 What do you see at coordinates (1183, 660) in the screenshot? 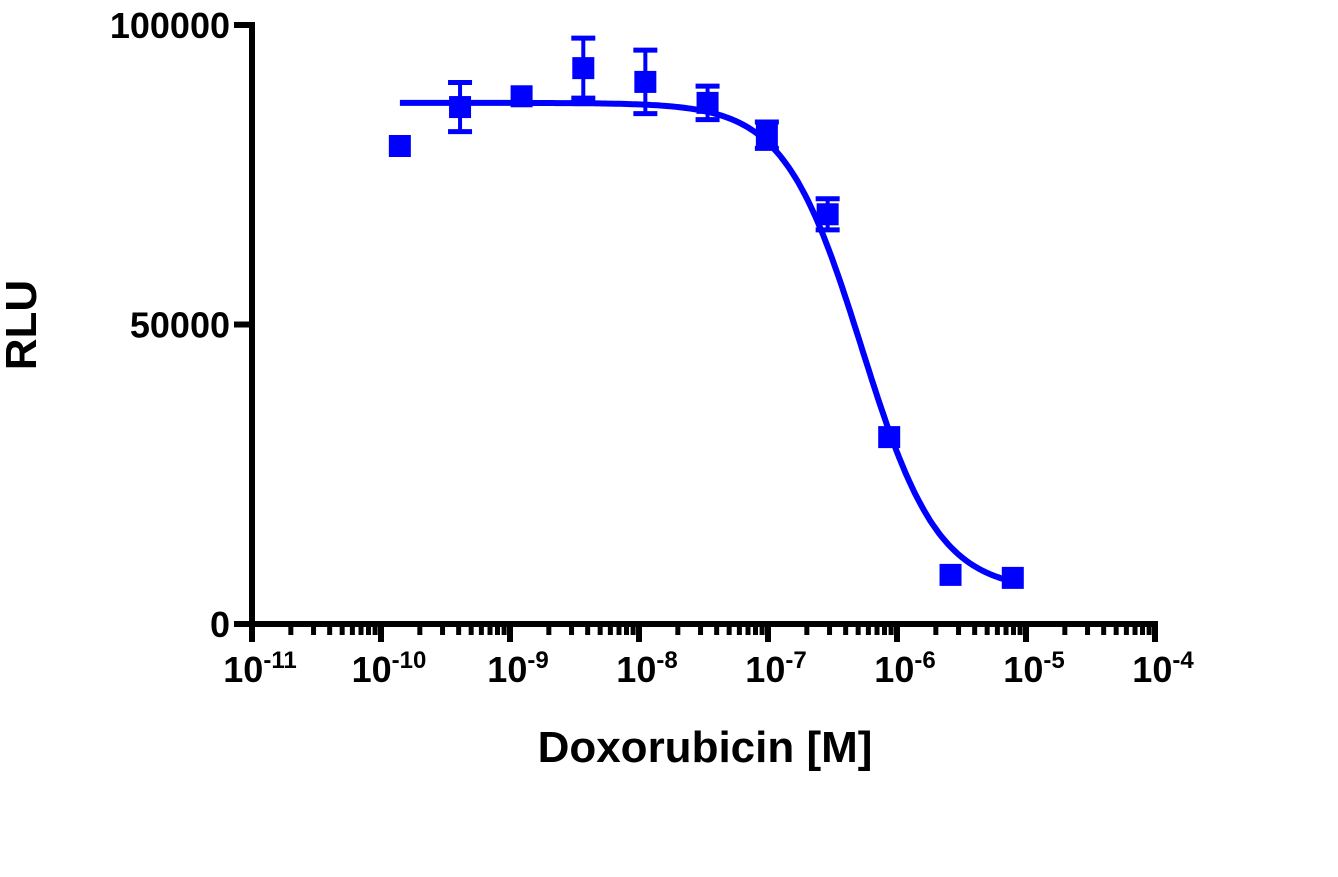
I see `x-tick-exponent: -4` at bounding box center [1183, 660].